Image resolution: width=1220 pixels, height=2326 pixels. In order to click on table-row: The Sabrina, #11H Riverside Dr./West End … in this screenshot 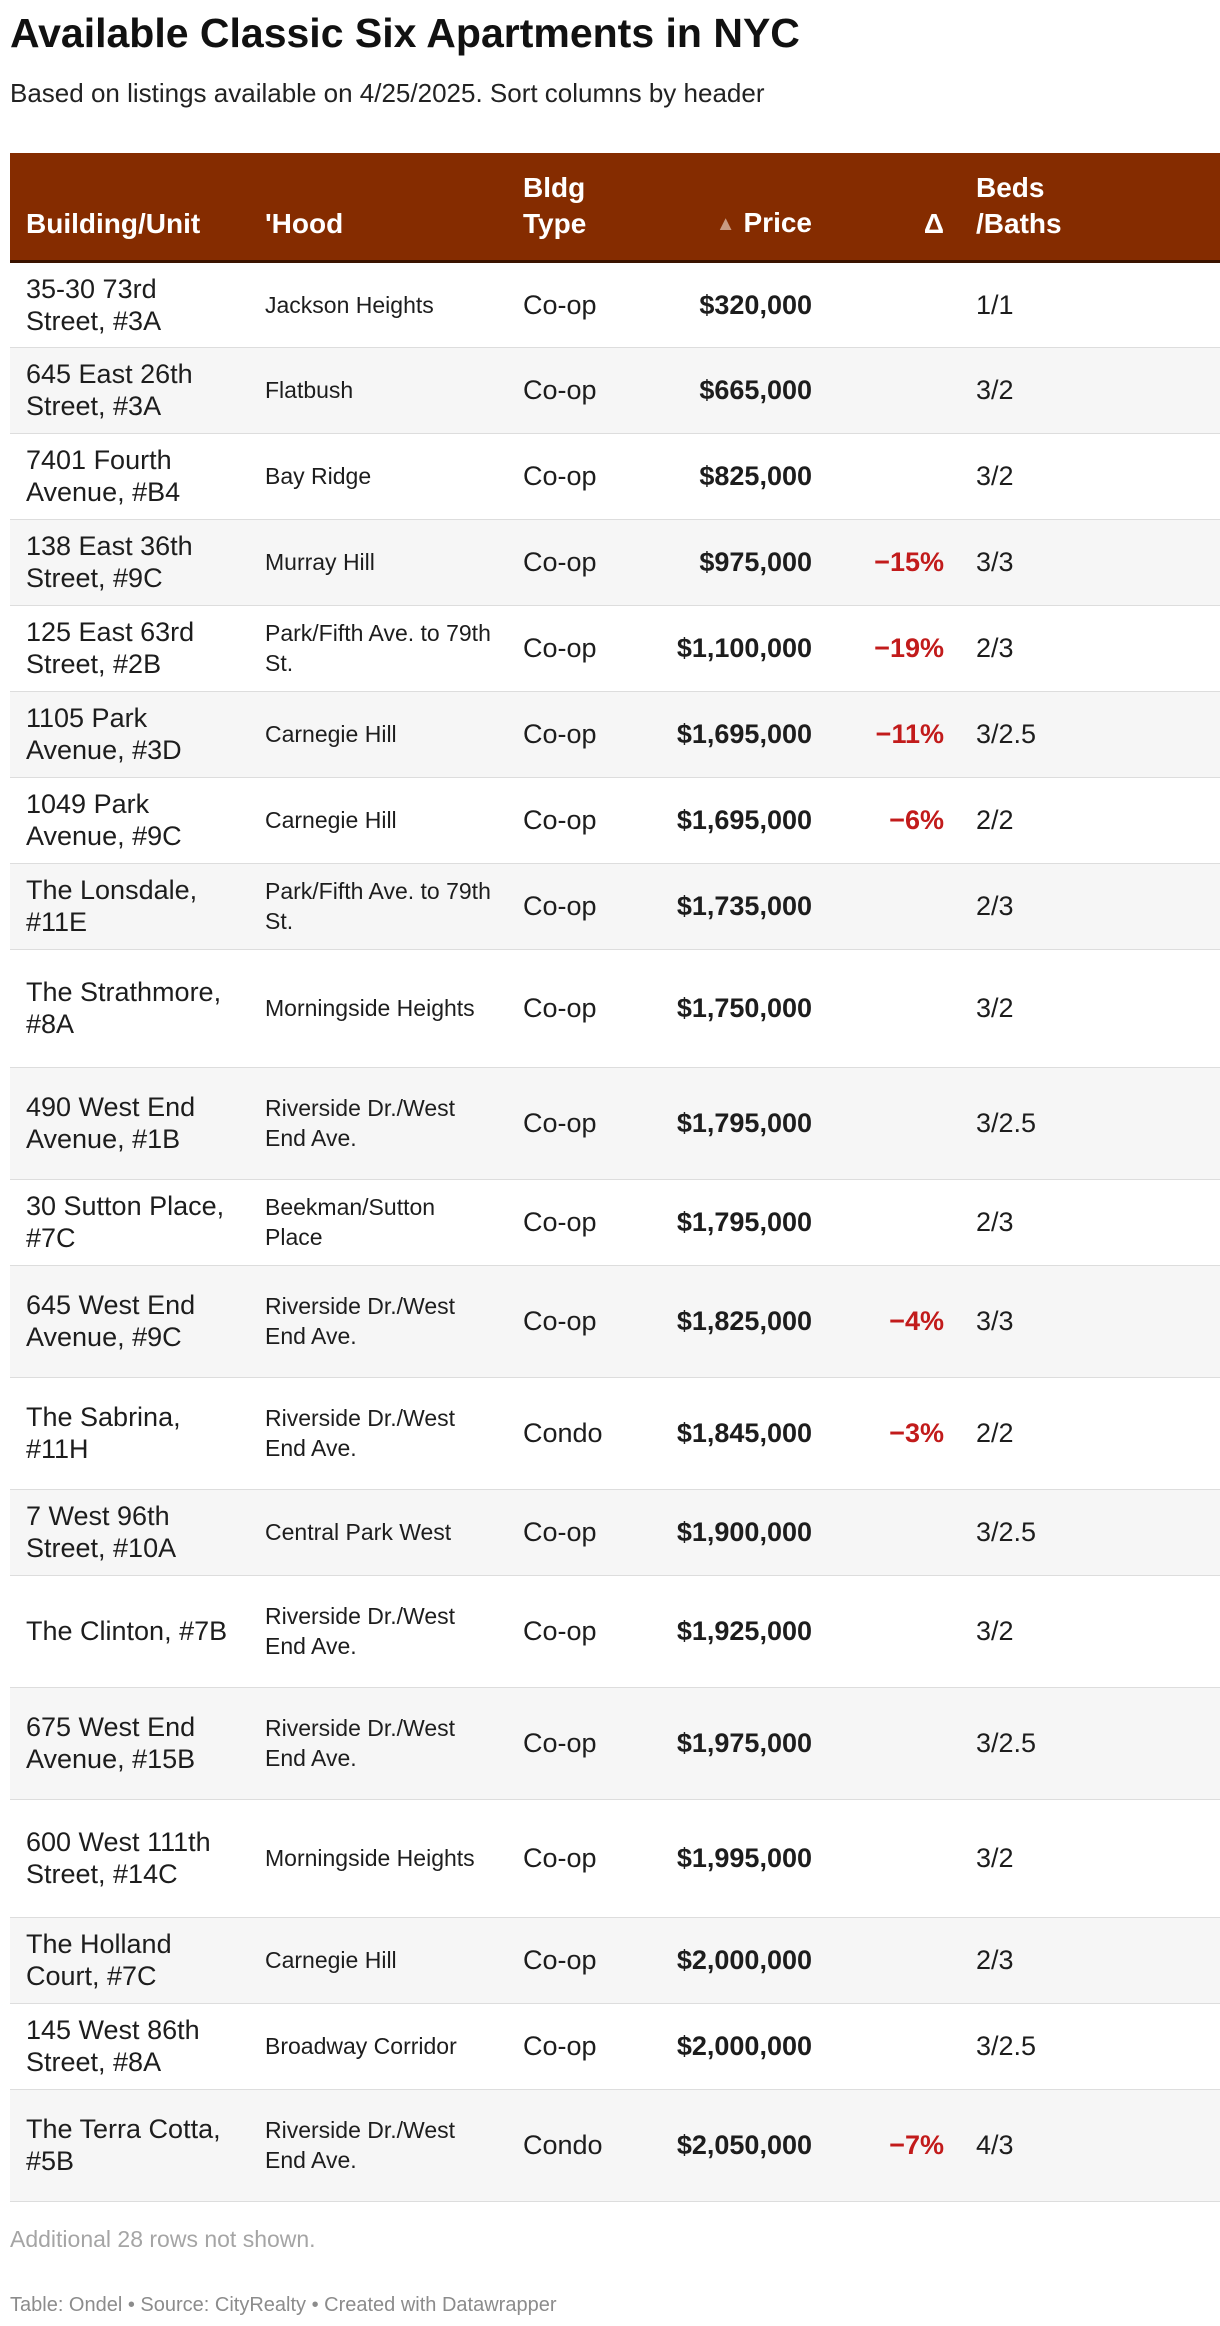, I will do `click(615, 1433)`.